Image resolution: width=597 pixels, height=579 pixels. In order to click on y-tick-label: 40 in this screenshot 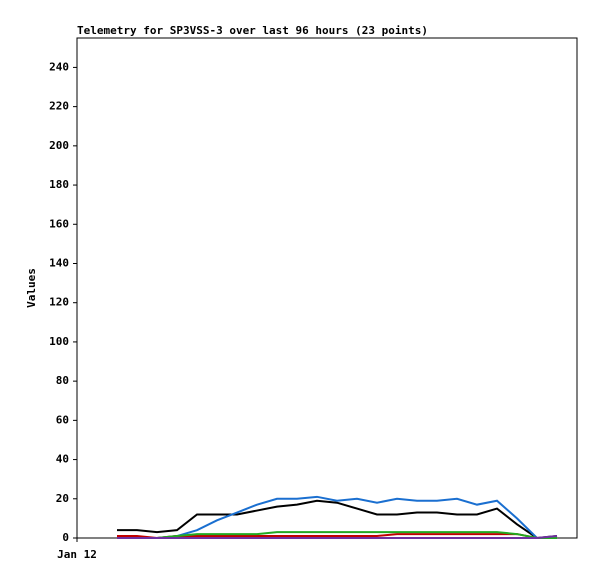, I will do `click(62, 459)`.